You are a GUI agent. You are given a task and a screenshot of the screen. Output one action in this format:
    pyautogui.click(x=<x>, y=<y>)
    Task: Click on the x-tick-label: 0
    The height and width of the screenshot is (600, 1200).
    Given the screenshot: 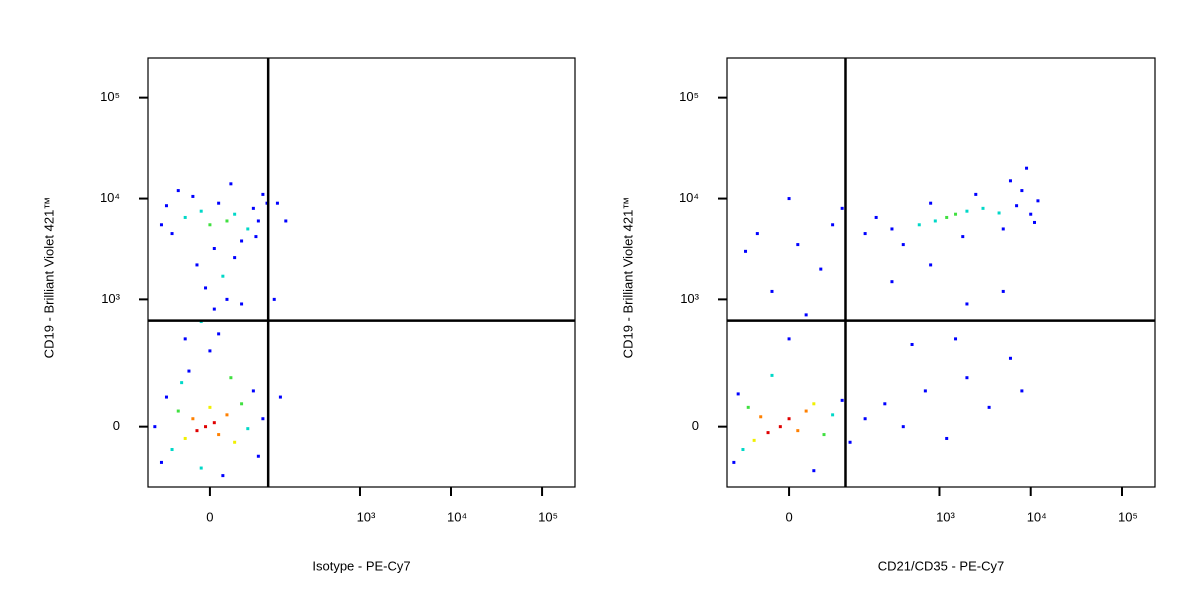 What is the action you would take?
    pyautogui.click(x=788, y=516)
    